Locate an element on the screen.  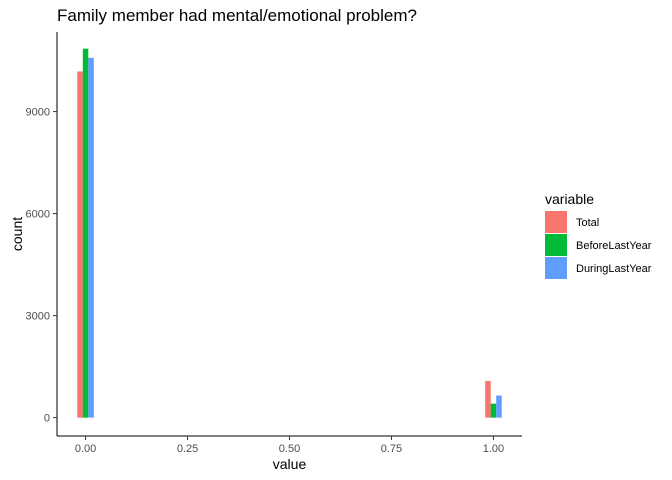
legend-key-Total is located at coordinates (556, 222).